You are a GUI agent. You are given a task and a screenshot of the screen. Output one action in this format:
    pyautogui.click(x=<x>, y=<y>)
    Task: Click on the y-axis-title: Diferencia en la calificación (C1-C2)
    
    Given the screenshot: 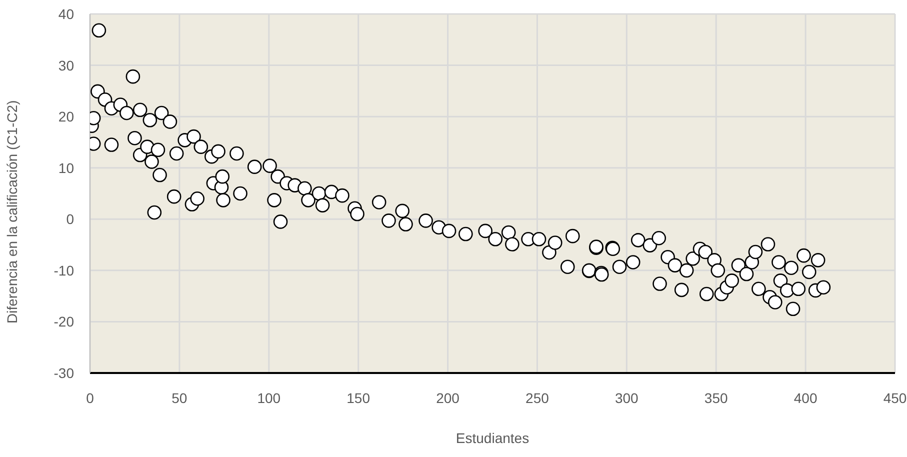 What is the action you would take?
    pyautogui.click(x=12, y=212)
    